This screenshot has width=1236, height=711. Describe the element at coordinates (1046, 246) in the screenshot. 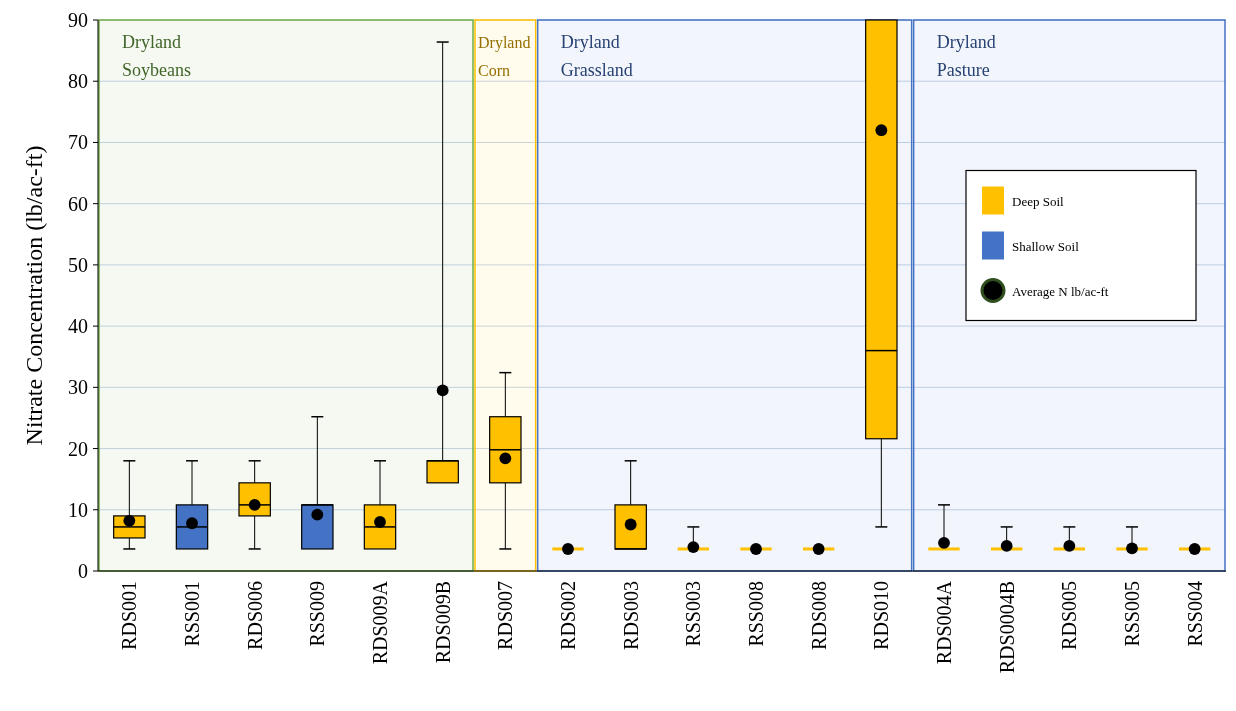

I see `legend-label: Shallow Soil` at that location.